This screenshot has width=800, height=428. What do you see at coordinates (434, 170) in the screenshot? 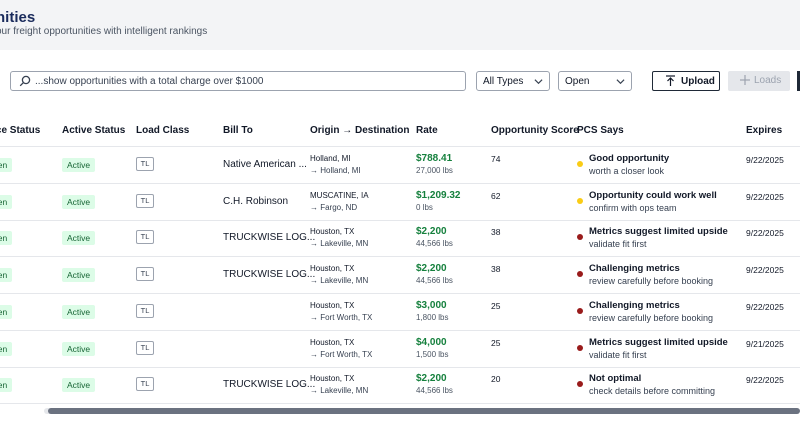
I see `weight-value: 27,000 lbs` at bounding box center [434, 170].